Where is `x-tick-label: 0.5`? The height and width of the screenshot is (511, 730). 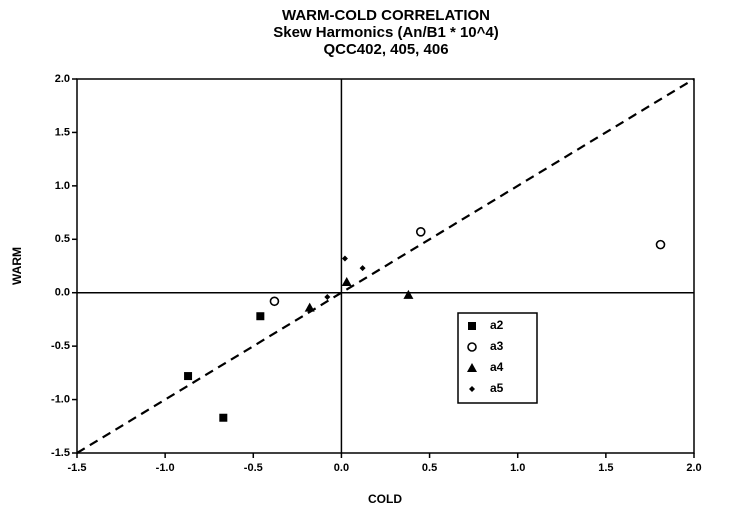
x-tick-label: 0.5 is located at coordinates (429, 468).